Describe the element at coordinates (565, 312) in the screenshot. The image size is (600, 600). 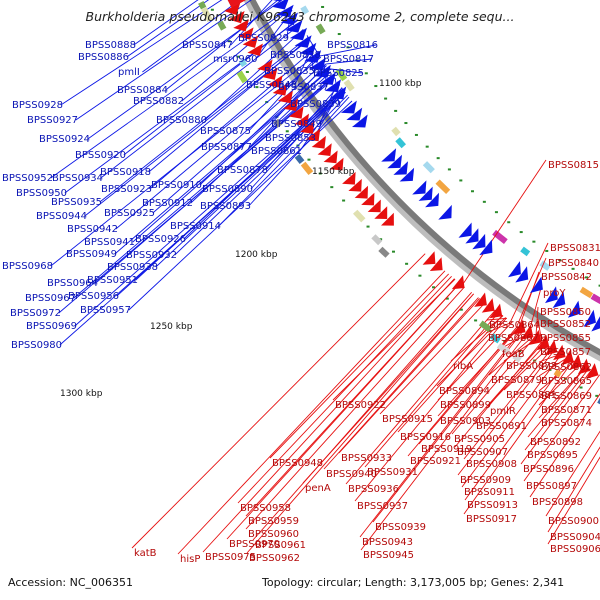
I see `reverse-gene-label: BPSS0850` at that location.